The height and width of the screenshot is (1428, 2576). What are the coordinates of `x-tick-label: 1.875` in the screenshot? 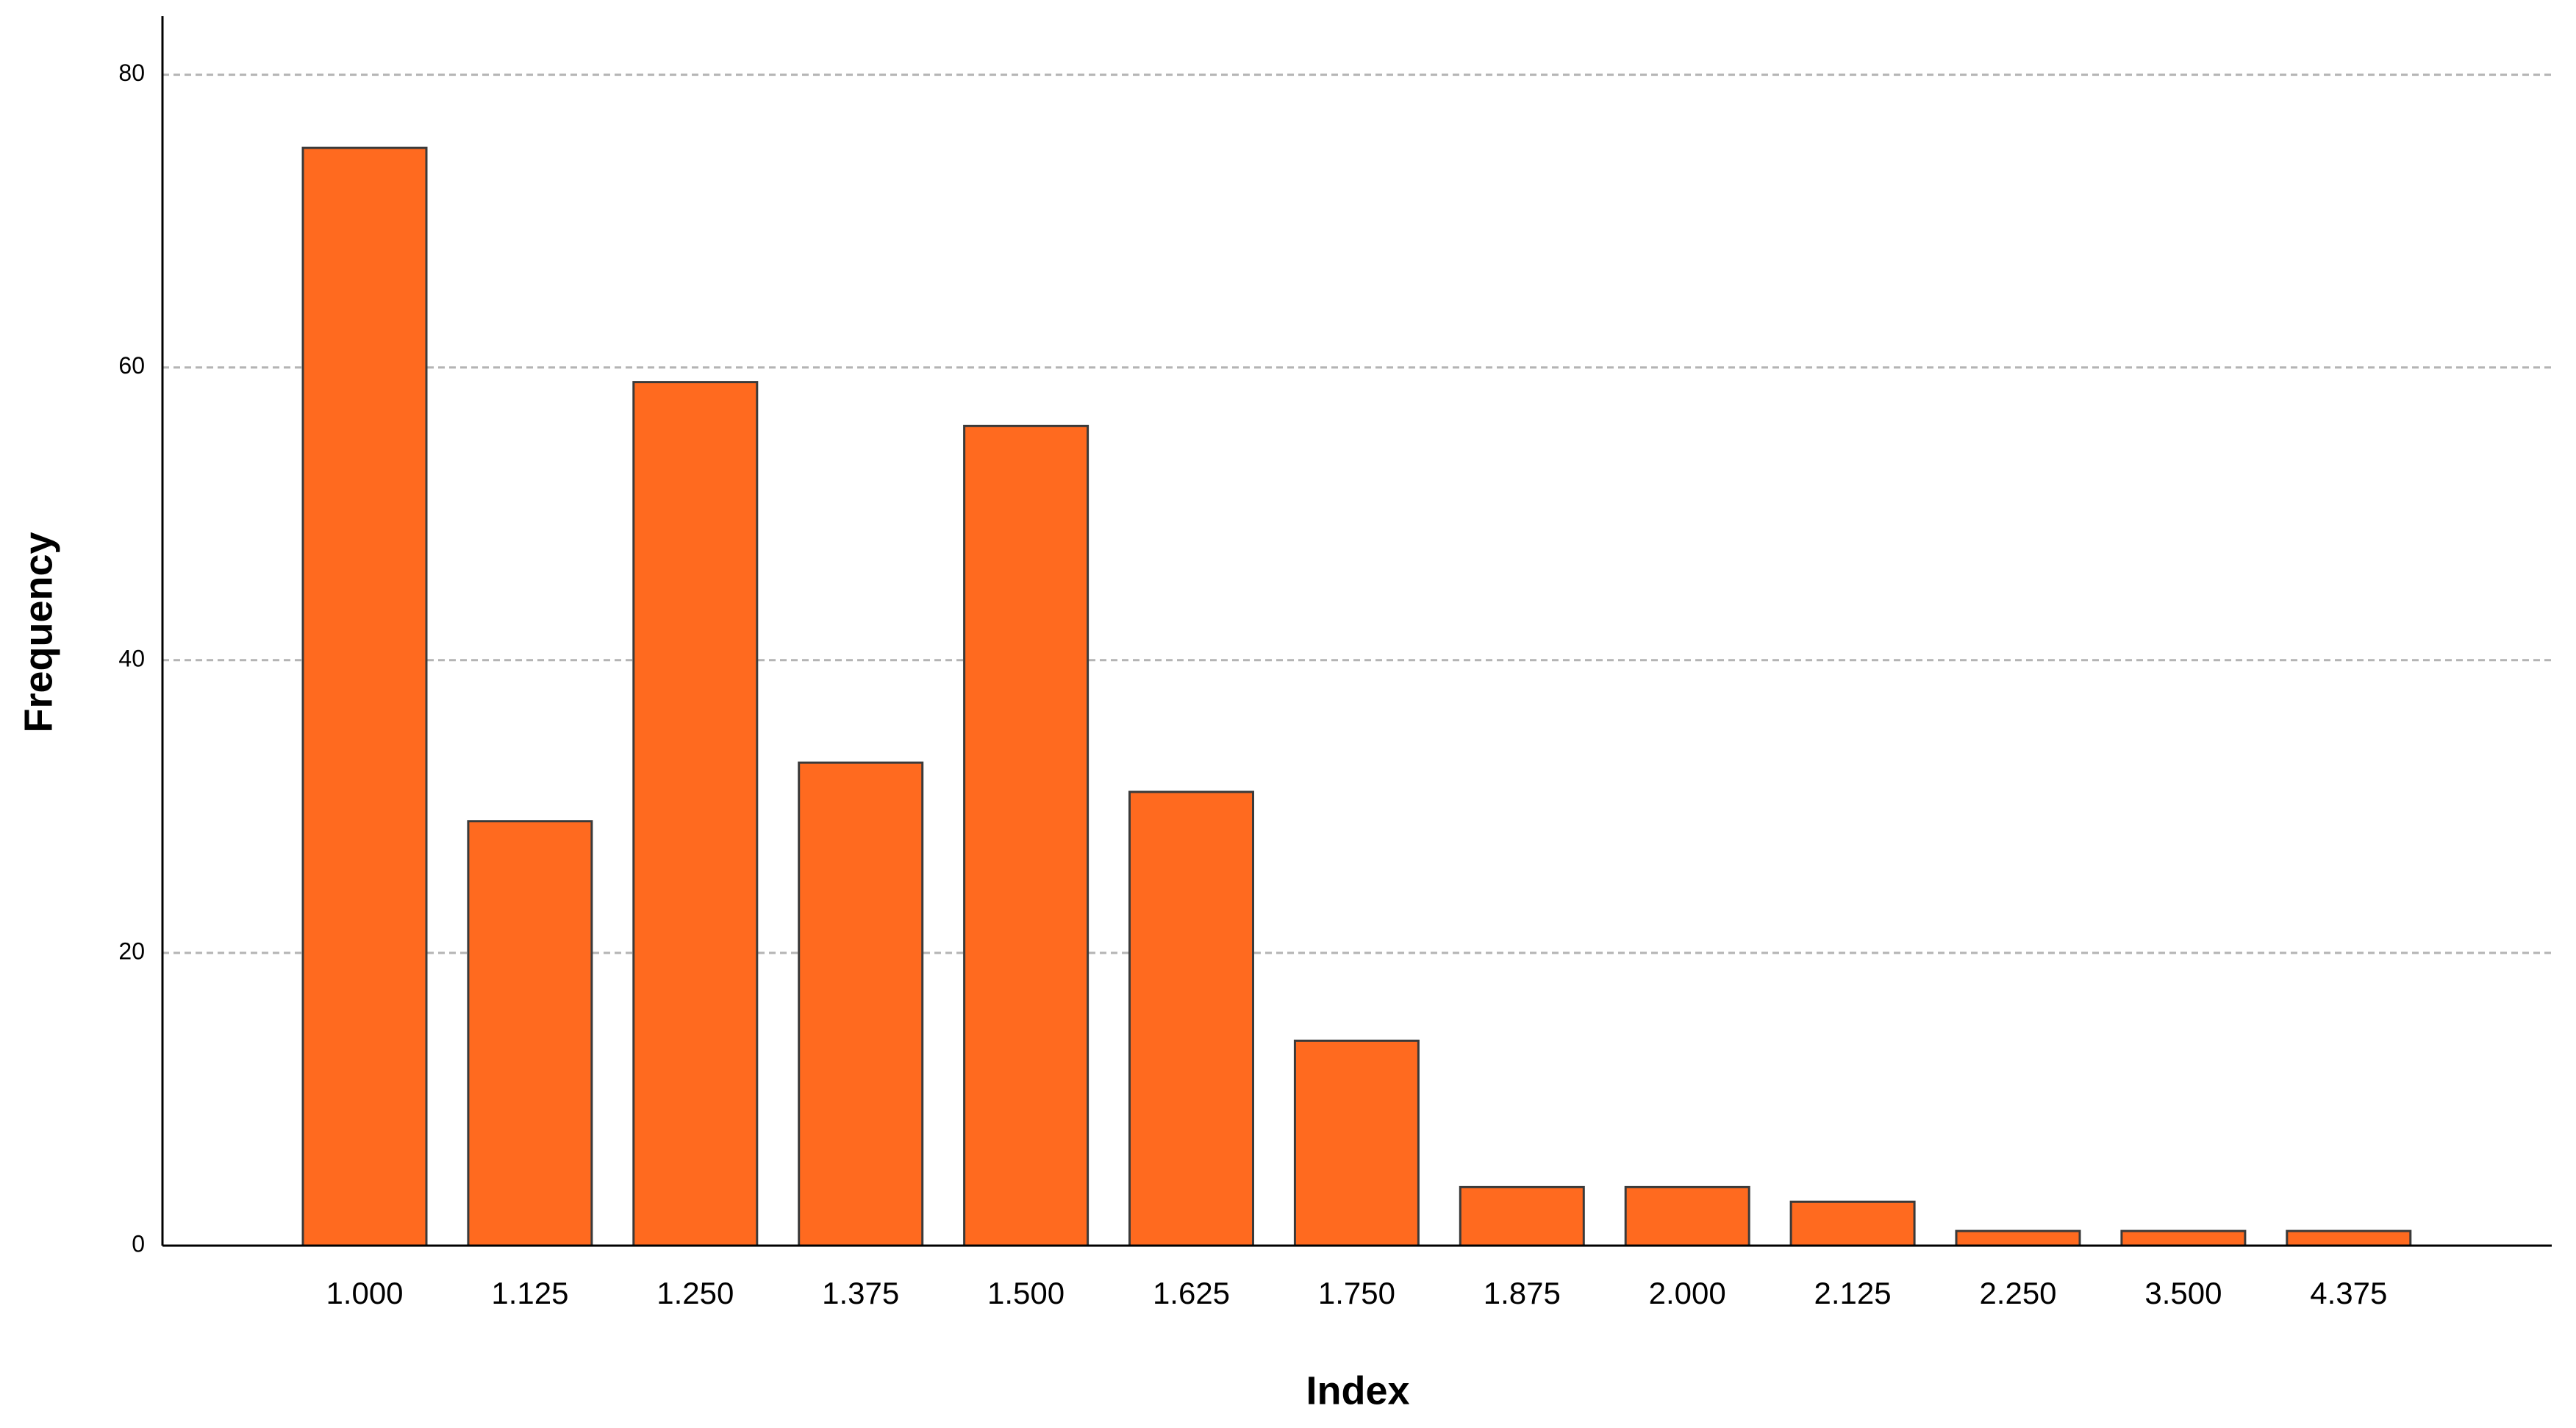 It's located at (1522, 1293).